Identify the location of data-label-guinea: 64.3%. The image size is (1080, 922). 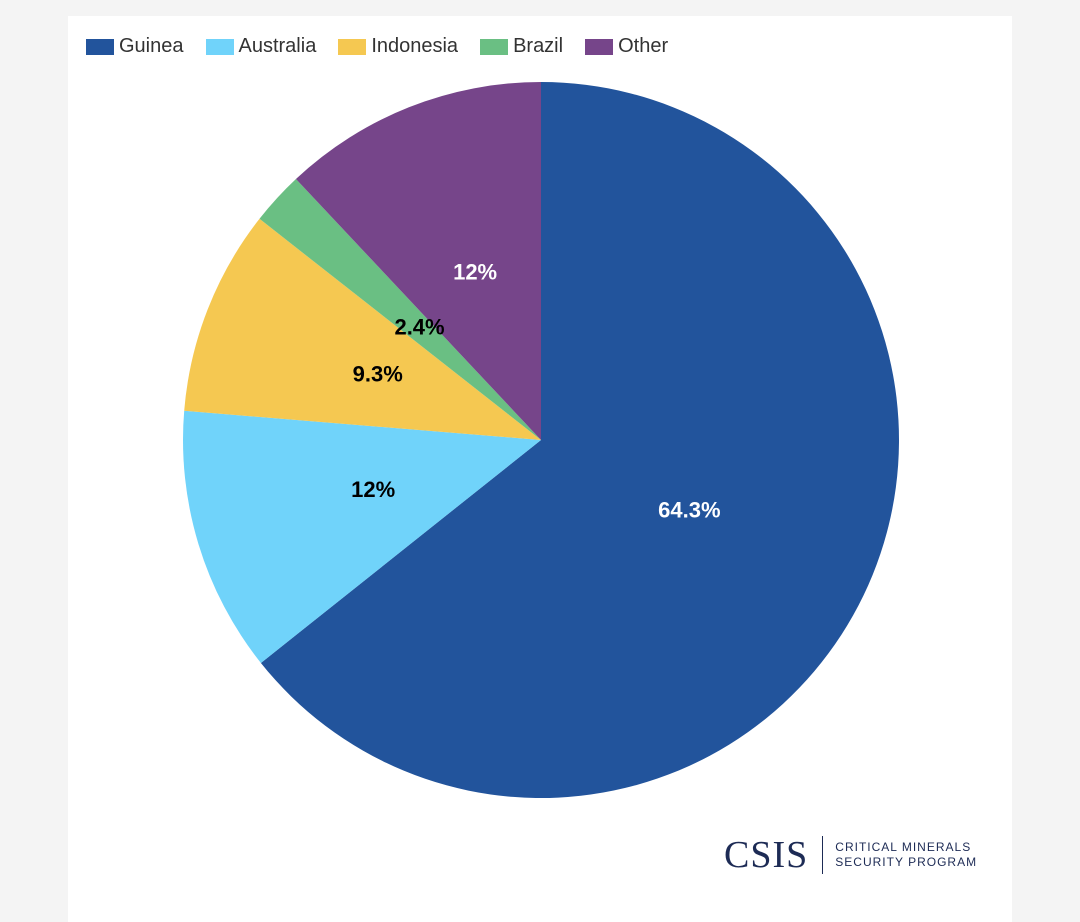
(689, 509).